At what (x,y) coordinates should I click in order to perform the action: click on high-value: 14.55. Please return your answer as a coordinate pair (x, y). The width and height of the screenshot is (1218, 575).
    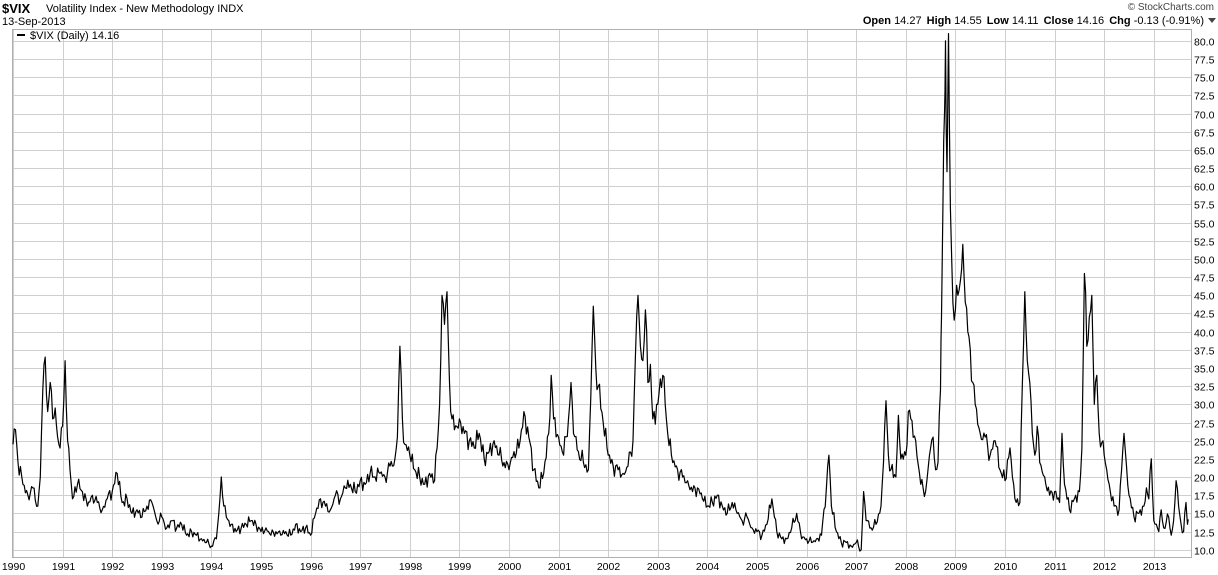
    Looking at the image, I should click on (968, 21).